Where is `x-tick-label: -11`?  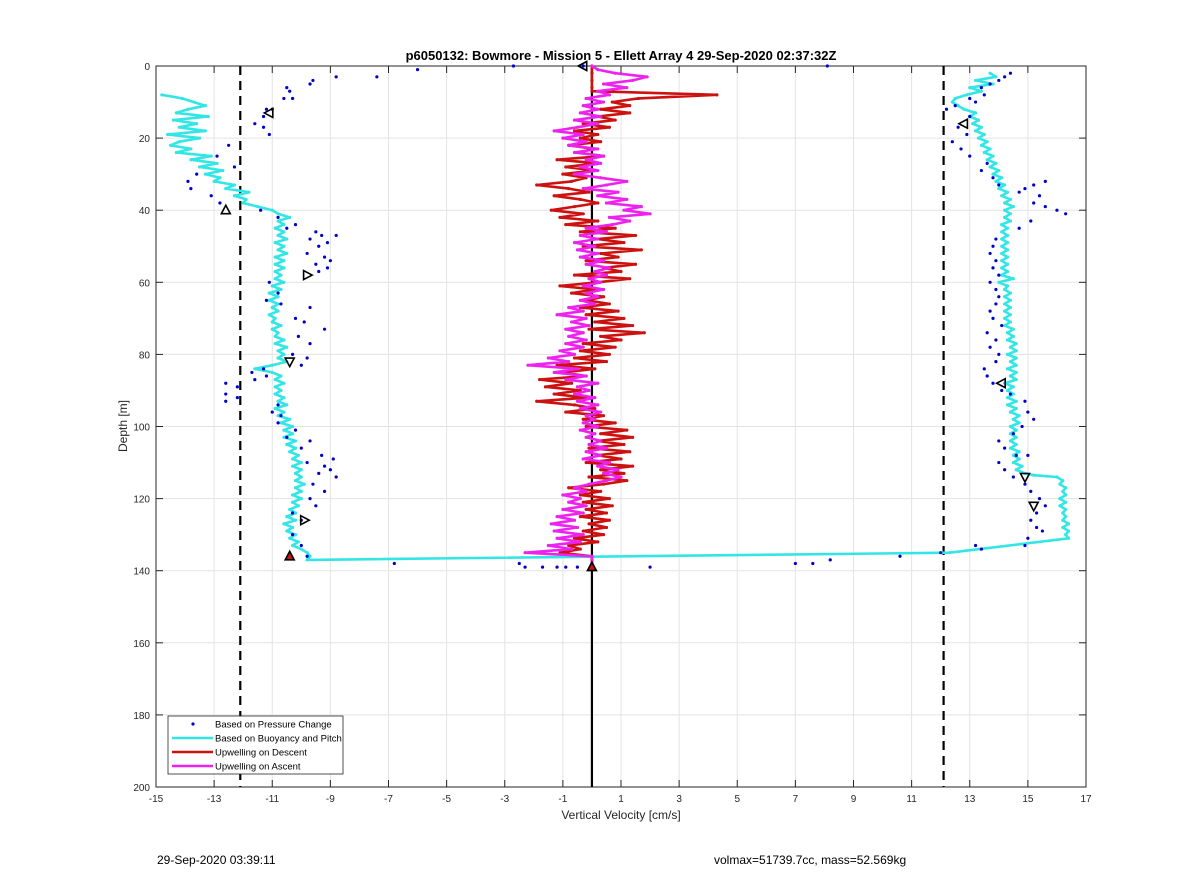 x-tick-label: -11 is located at coordinates (272, 799).